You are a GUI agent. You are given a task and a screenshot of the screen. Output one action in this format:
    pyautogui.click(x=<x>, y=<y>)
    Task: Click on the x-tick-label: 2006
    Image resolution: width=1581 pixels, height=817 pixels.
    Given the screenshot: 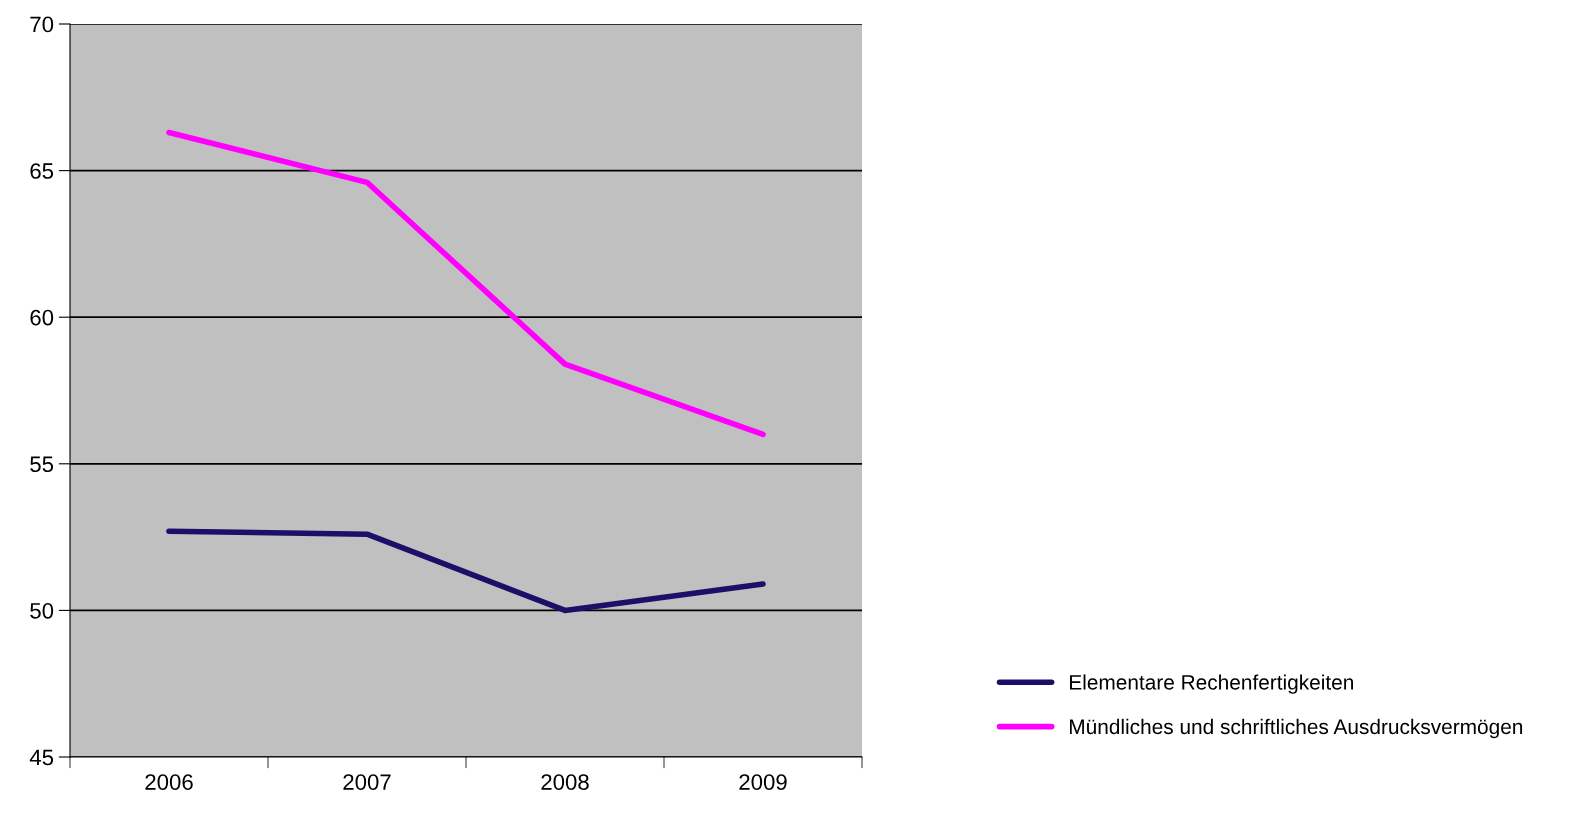 What is the action you would take?
    pyautogui.click(x=169, y=782)
    